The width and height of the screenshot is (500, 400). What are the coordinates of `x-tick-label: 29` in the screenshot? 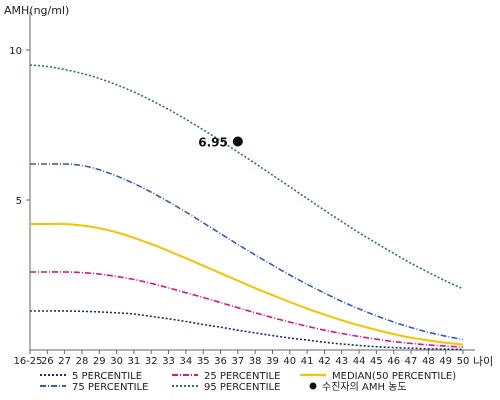 It's located at (99, 361).